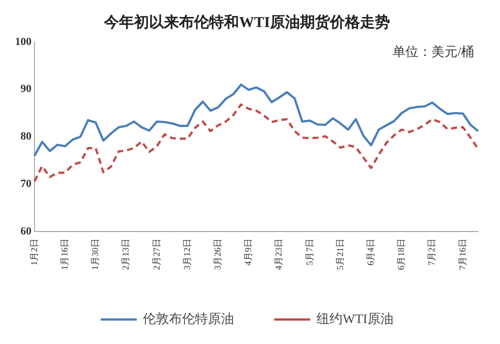  Describe the element at coordinates (156, 254) in the screenshot. I see `x-tick-label: 2月27日` at that location.